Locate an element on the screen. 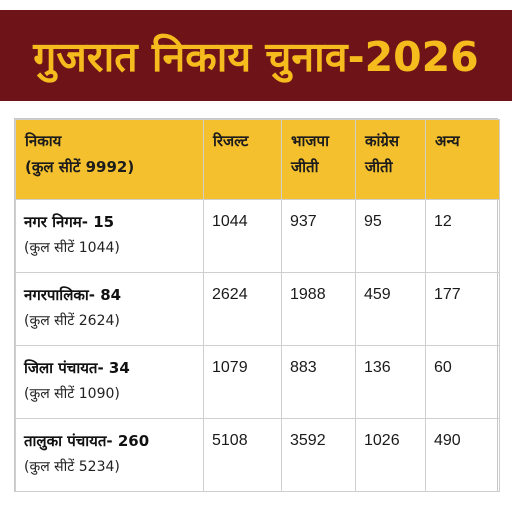 The height and width of the screenshot is (506, 512). body-cell: नगरपालिका- 84 (कुल सीटें 2624) is located at coordinates (109, 309).